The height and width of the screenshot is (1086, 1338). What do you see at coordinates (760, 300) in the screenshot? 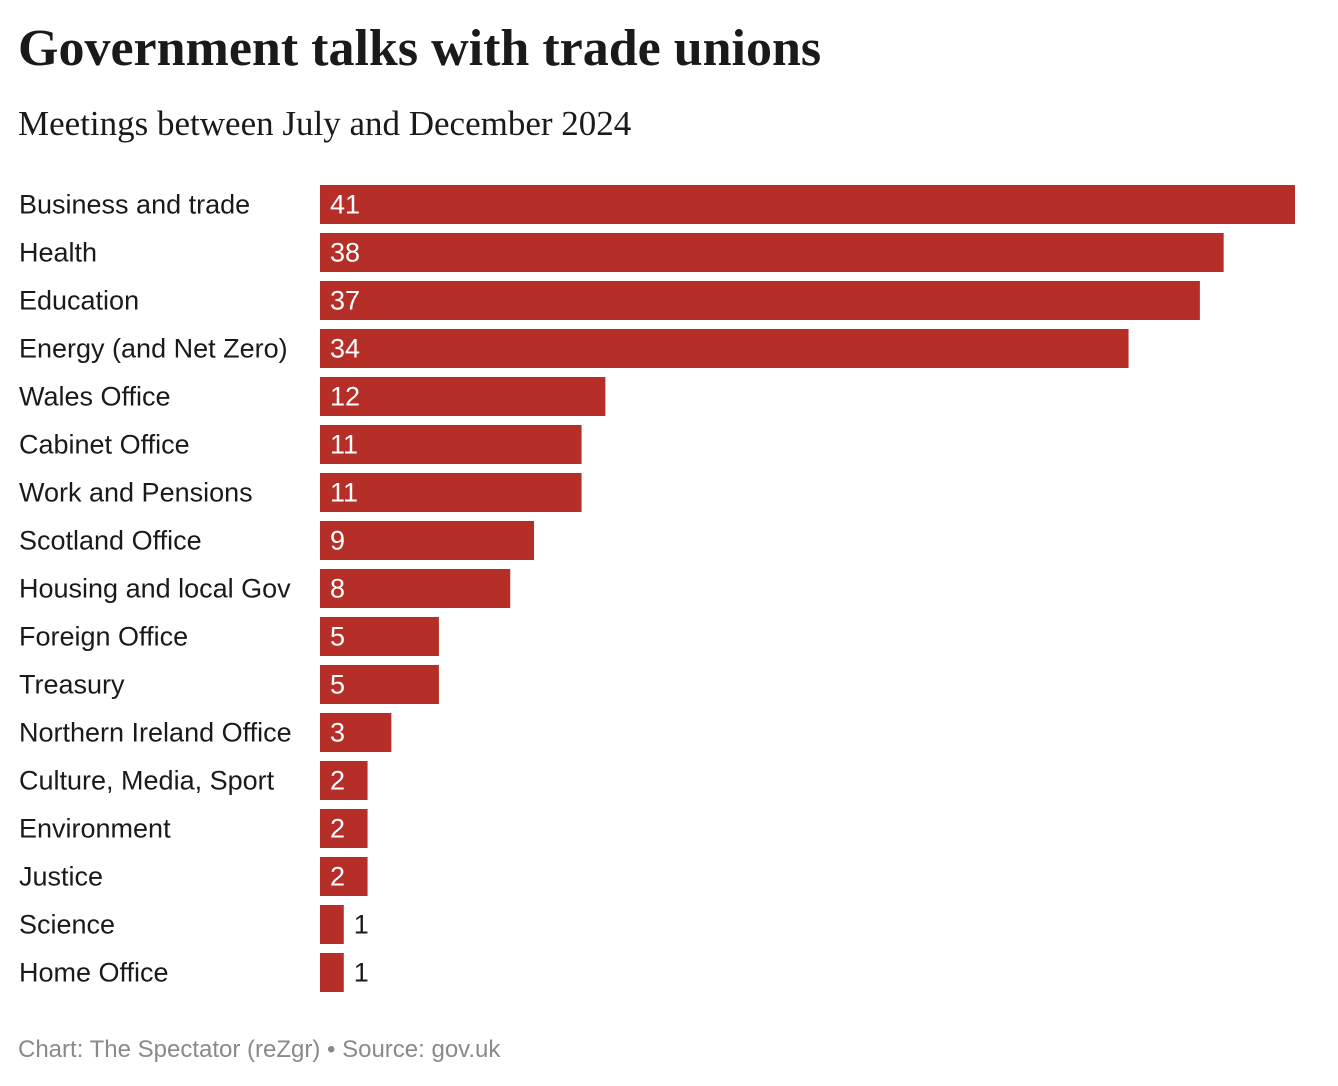
I see `bar-education` at bounding box center [760, 300].